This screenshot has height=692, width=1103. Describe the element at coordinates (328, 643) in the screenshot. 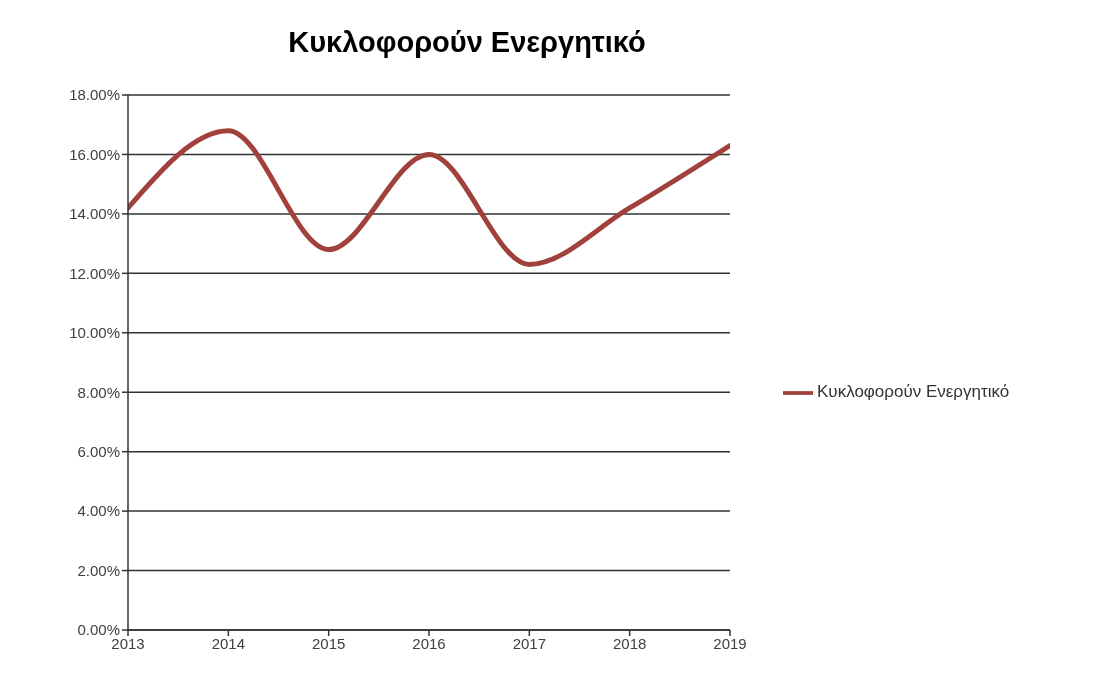

I see `x-tick-label: 2015` at that location.